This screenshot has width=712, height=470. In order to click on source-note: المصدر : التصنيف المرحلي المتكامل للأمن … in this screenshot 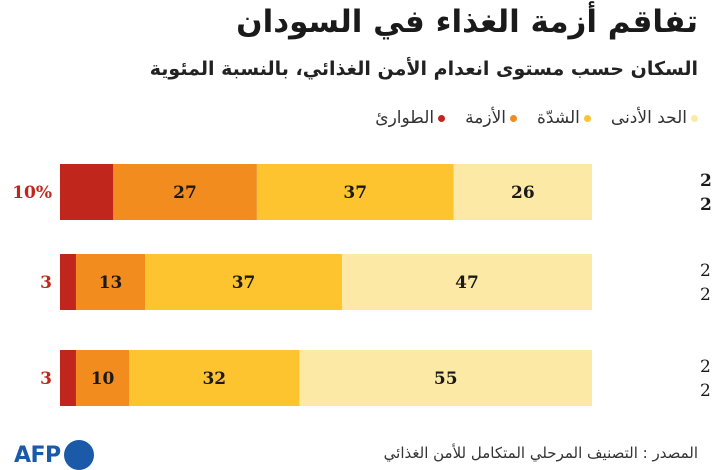, I will do `click(540, 453)`.